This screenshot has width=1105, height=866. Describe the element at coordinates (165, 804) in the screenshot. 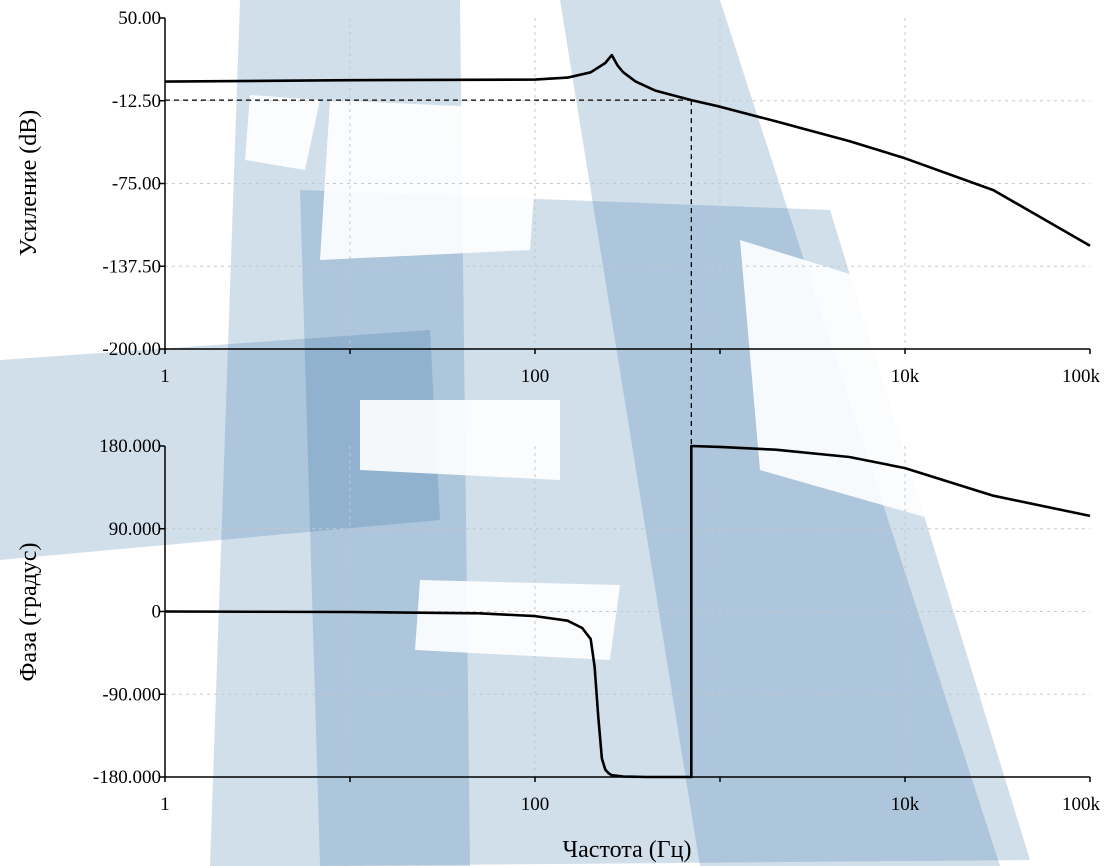

I see `phase-x-tick: 1` at that location.